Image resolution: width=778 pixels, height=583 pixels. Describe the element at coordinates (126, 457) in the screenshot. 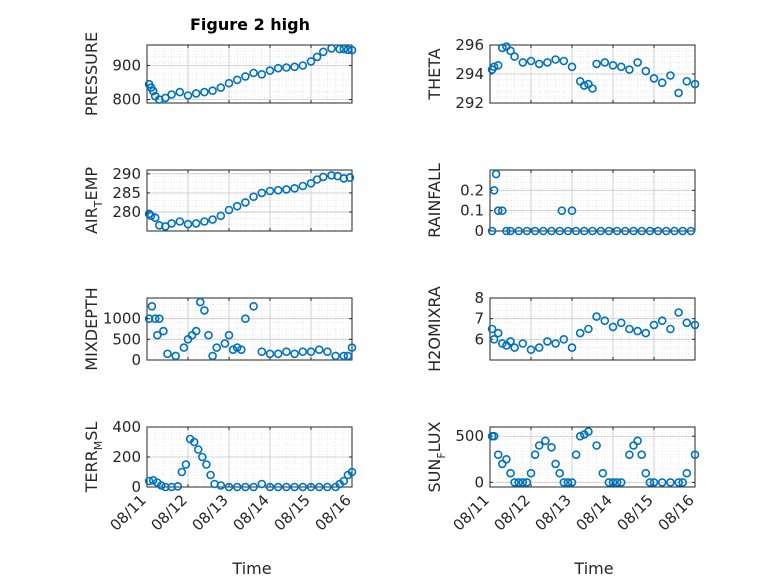

I see `y-tick-label: 200` at that location.